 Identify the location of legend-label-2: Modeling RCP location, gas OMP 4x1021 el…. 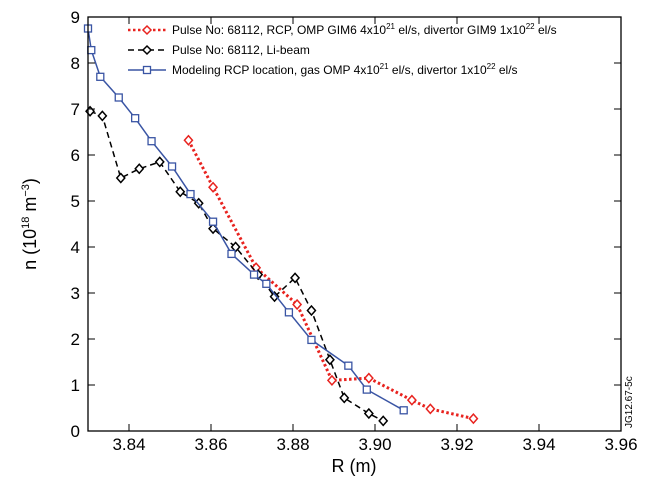
(345, 69).